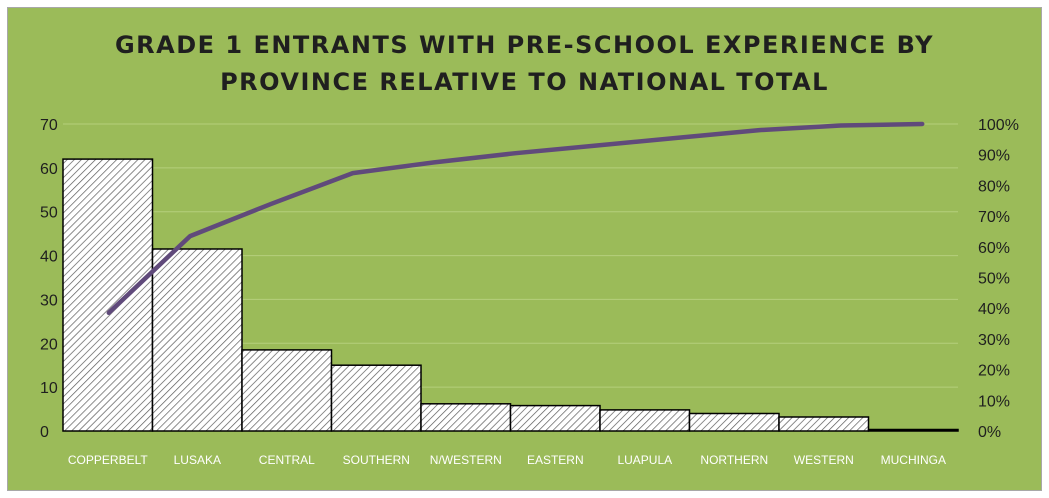 This screenshot has height=498, width=1049. What do you see at coordinates (49, 300) in the screenshot?
I see `left-axis-tick-label: 30` at bounding box center [49, 300].